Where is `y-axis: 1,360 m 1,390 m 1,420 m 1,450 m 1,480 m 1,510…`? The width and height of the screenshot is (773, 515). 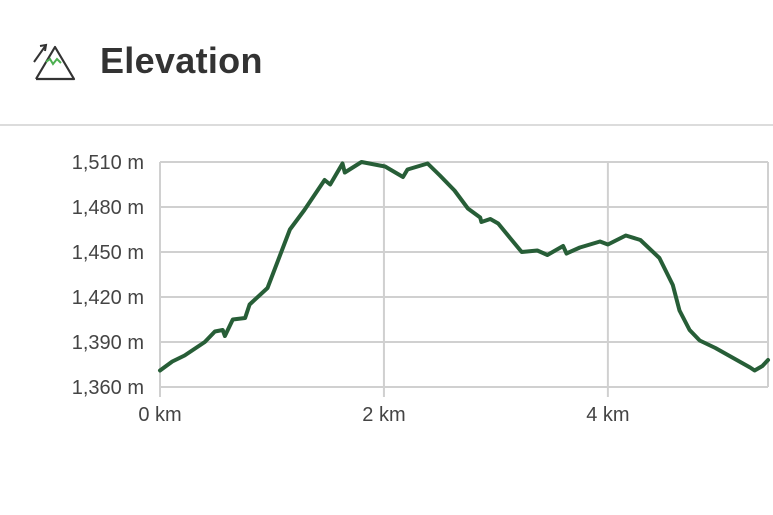 y-axis: 1,360 m 1,390 m 1,420 m 1,450 m 1,480 m 1,510… is located at coordinates (108, 275).